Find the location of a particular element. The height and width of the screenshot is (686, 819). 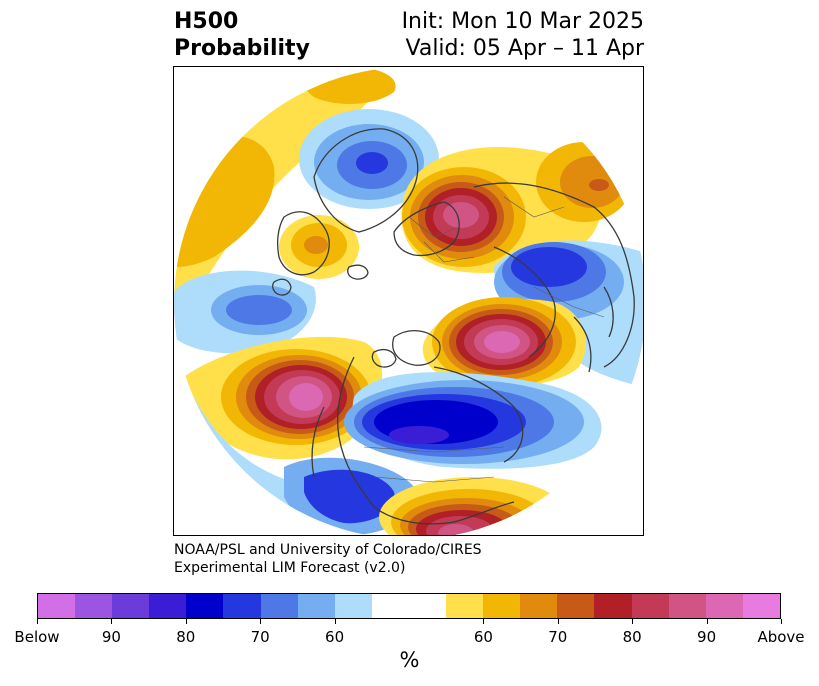

title-variable: H500 is located at coordinates (206, 21).